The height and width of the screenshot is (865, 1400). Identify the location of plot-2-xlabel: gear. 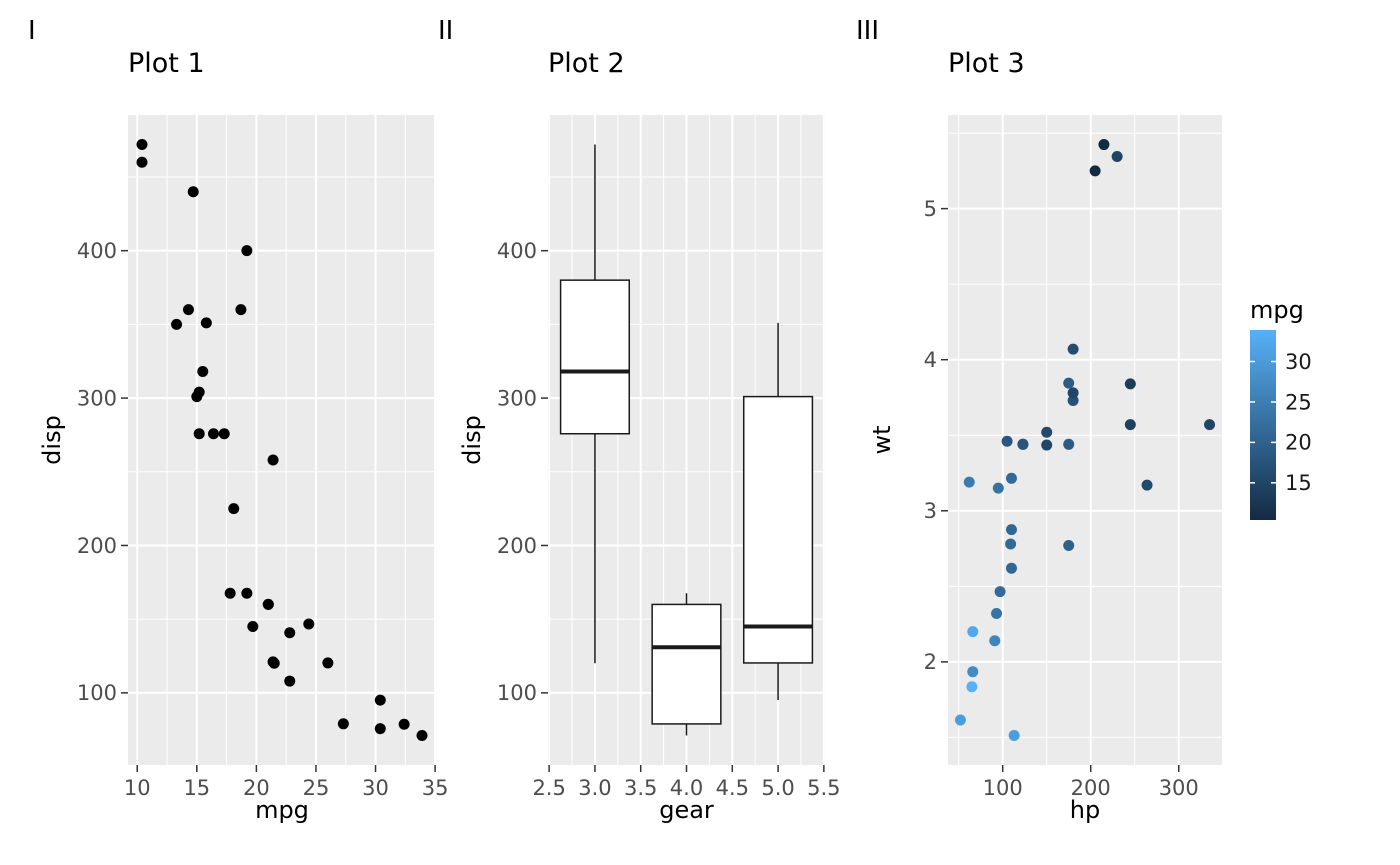
(686, 810).